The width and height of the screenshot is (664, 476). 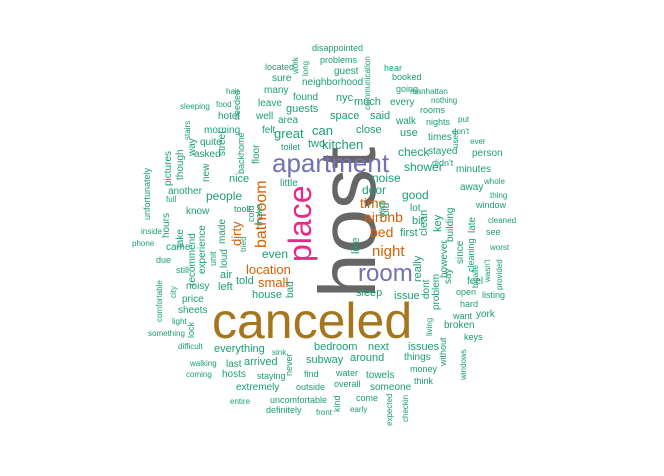 What do you see at coordinates (222, 231) in the screenshot?
I see `word-made: made` at bounding box center [222, 231].